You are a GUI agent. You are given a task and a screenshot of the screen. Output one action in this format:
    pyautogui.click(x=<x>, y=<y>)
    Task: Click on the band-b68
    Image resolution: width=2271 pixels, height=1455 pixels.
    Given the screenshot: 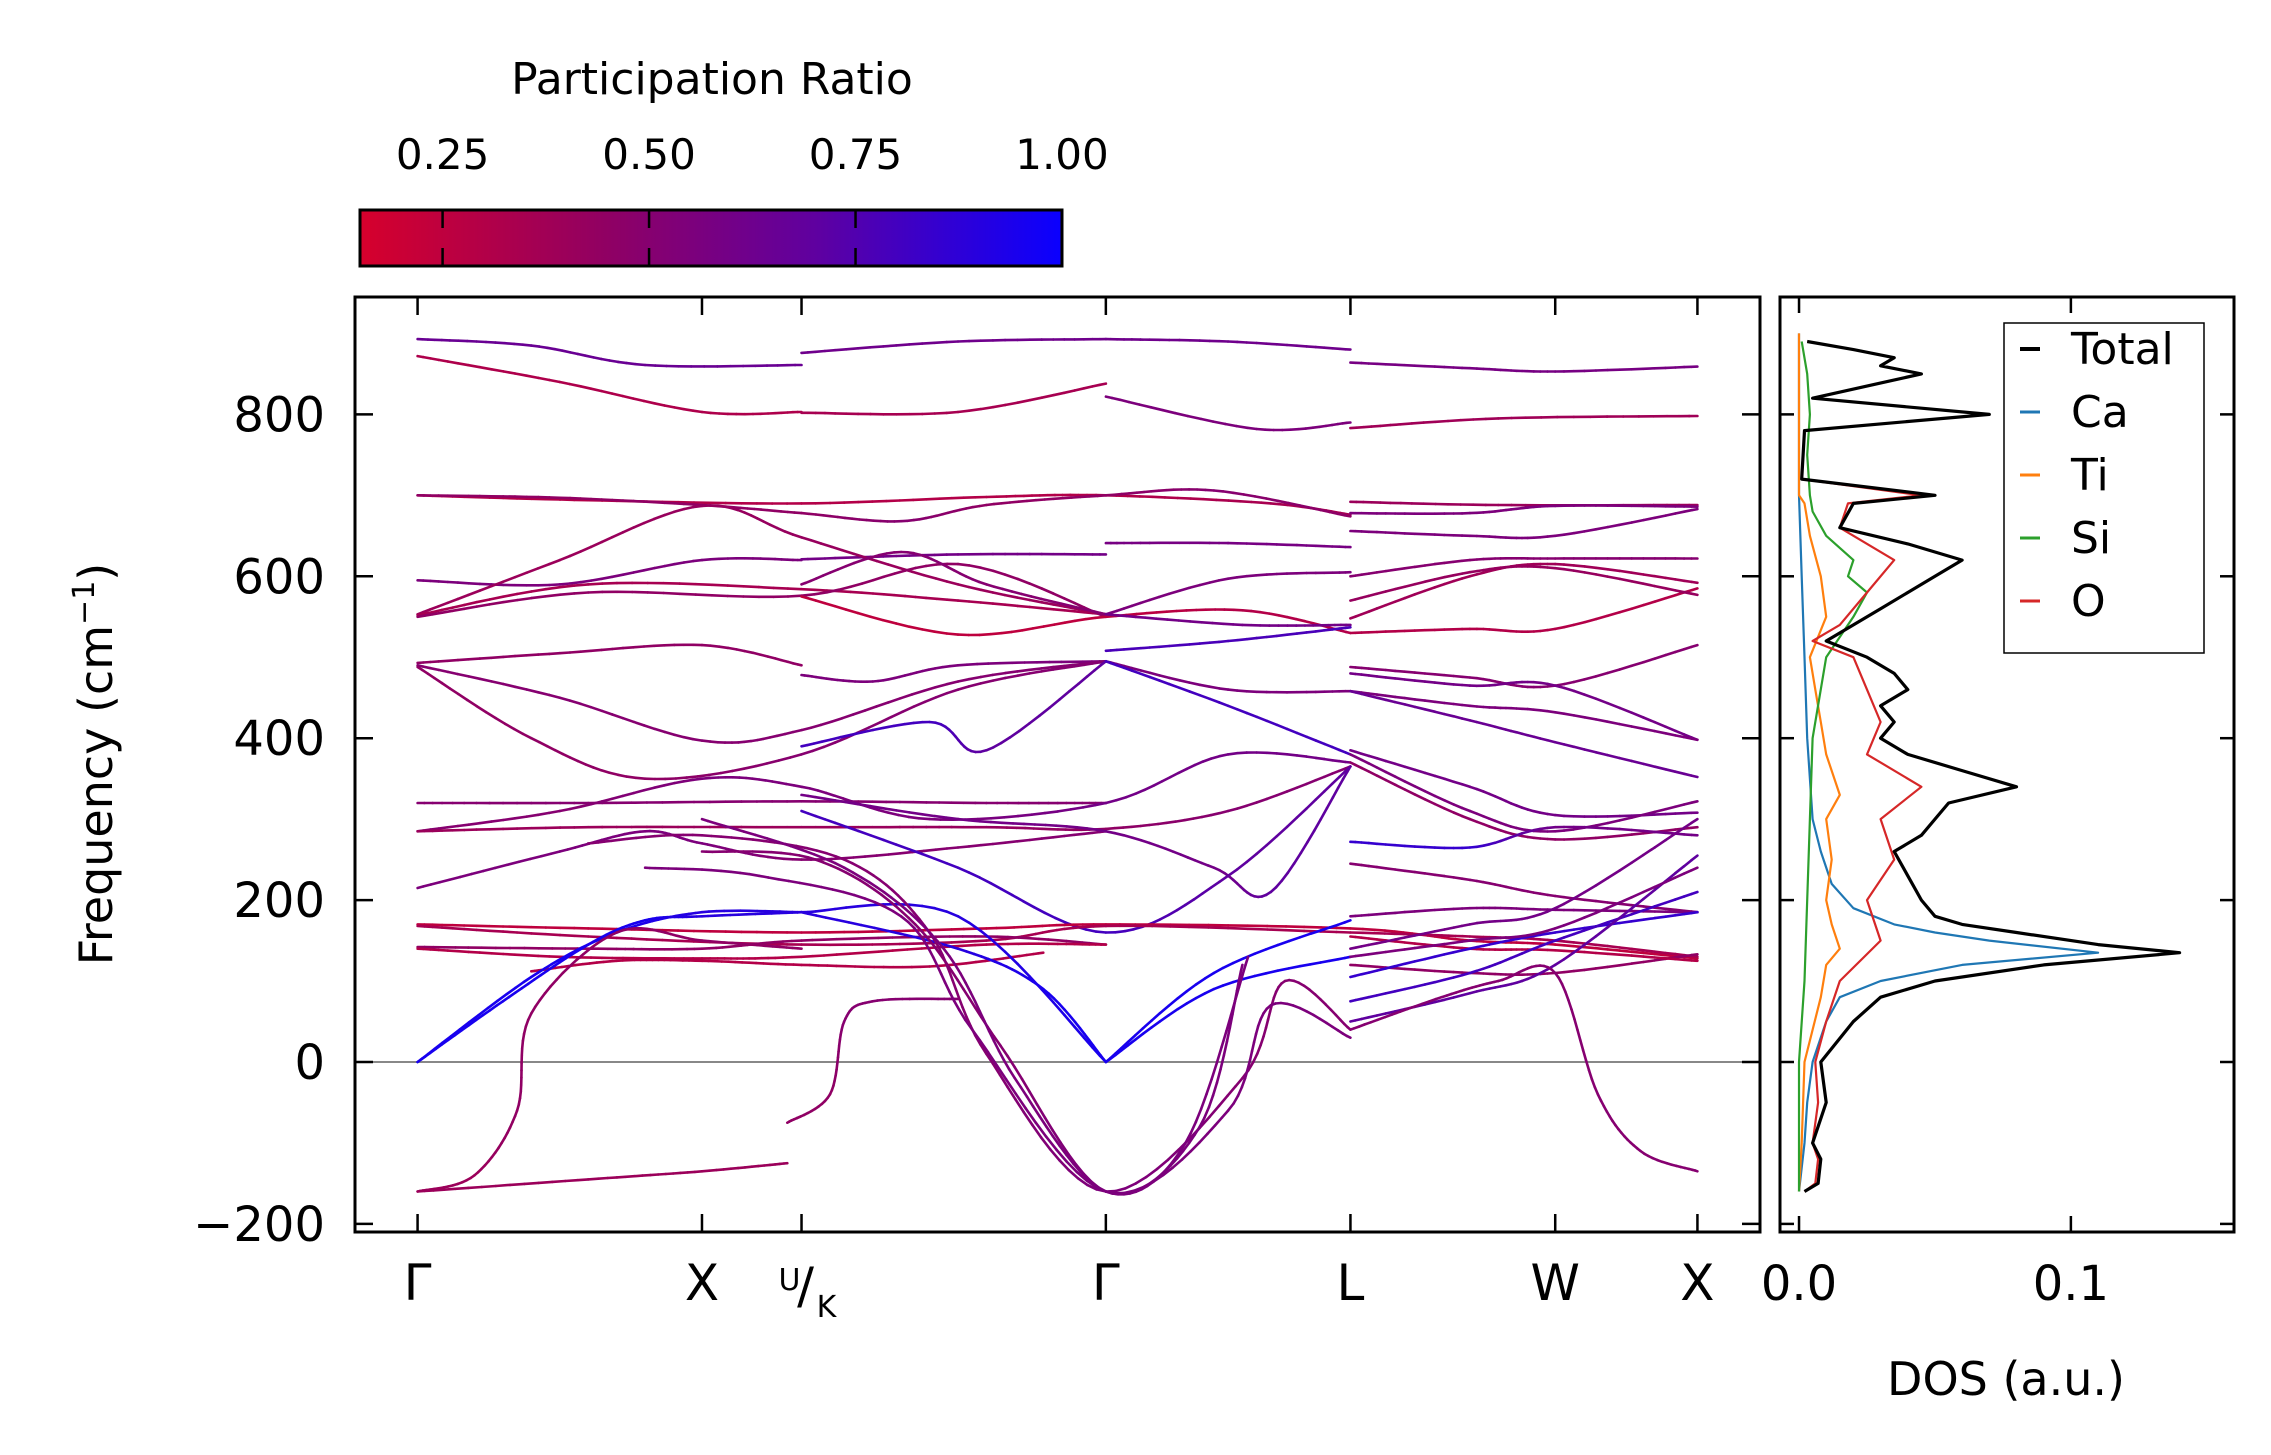 What is the action you would take?
    pyautogui.click(x=1524, y=912)
    